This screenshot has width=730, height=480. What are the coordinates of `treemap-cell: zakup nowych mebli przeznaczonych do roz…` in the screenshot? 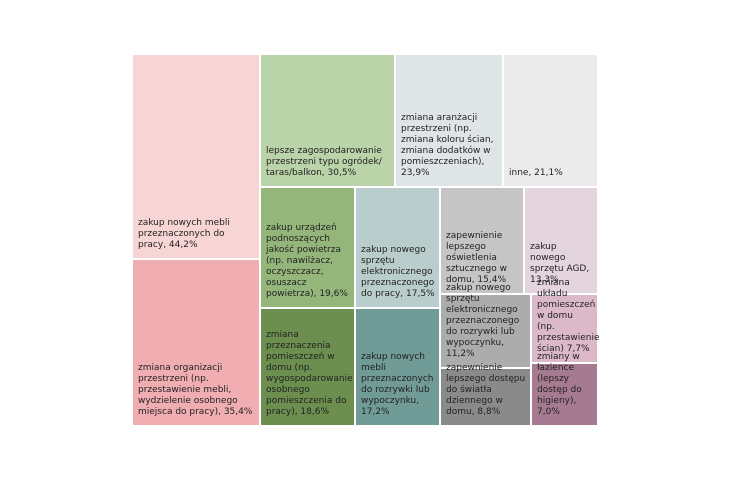 It's located at (397, 367).